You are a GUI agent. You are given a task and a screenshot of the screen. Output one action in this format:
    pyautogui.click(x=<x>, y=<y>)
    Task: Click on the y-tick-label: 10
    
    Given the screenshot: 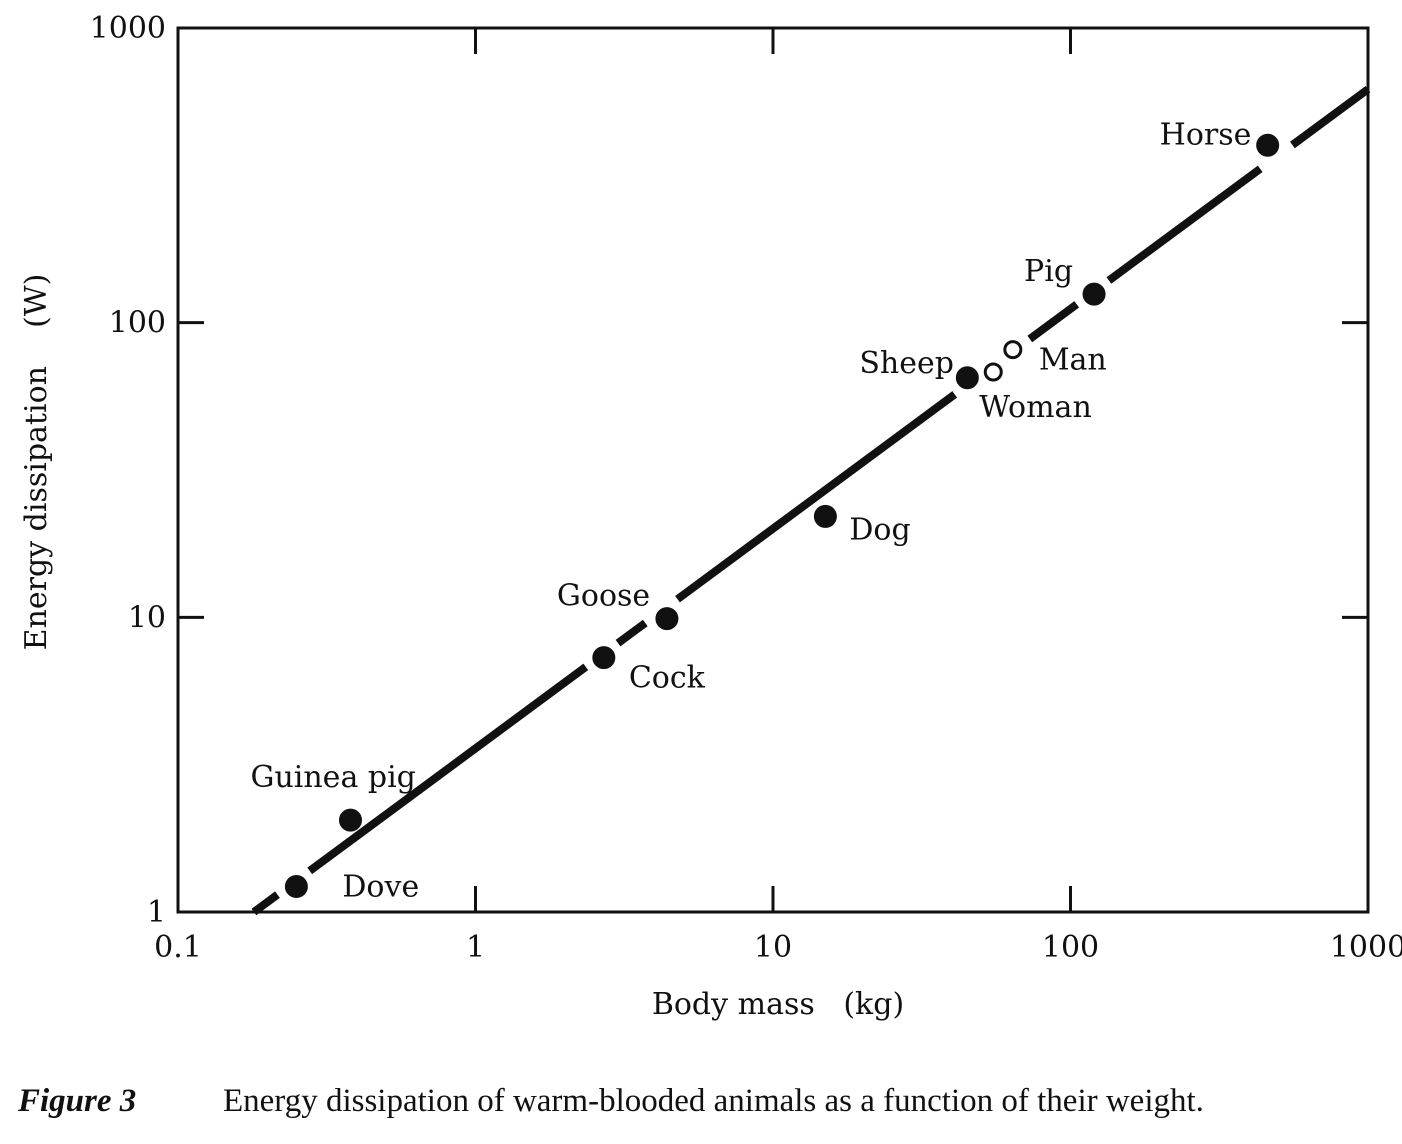 What is the action you would take?
    pyautogui.click(x=147, y=617)
    